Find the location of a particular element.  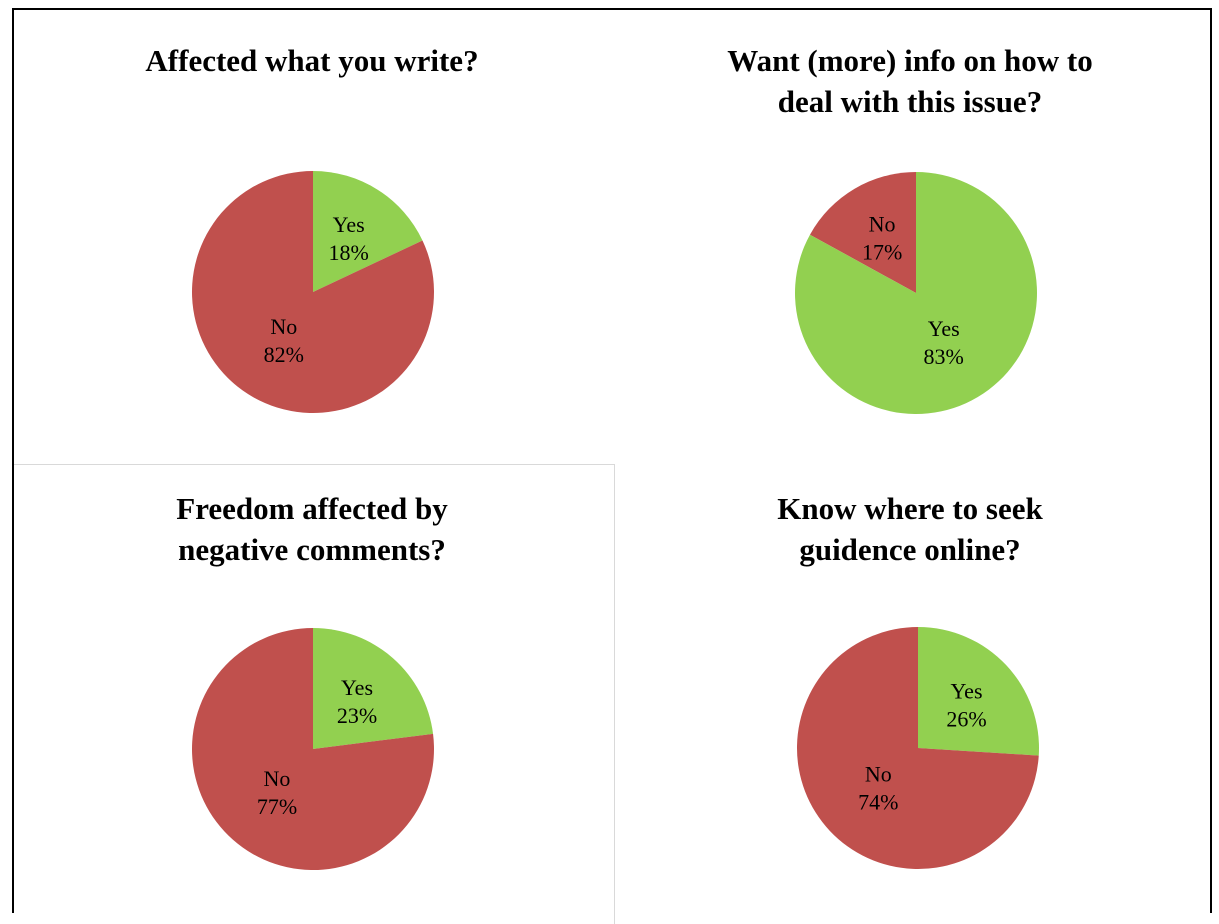

chart-title-line: deal with this issue? is located at coordinates (910, 101).